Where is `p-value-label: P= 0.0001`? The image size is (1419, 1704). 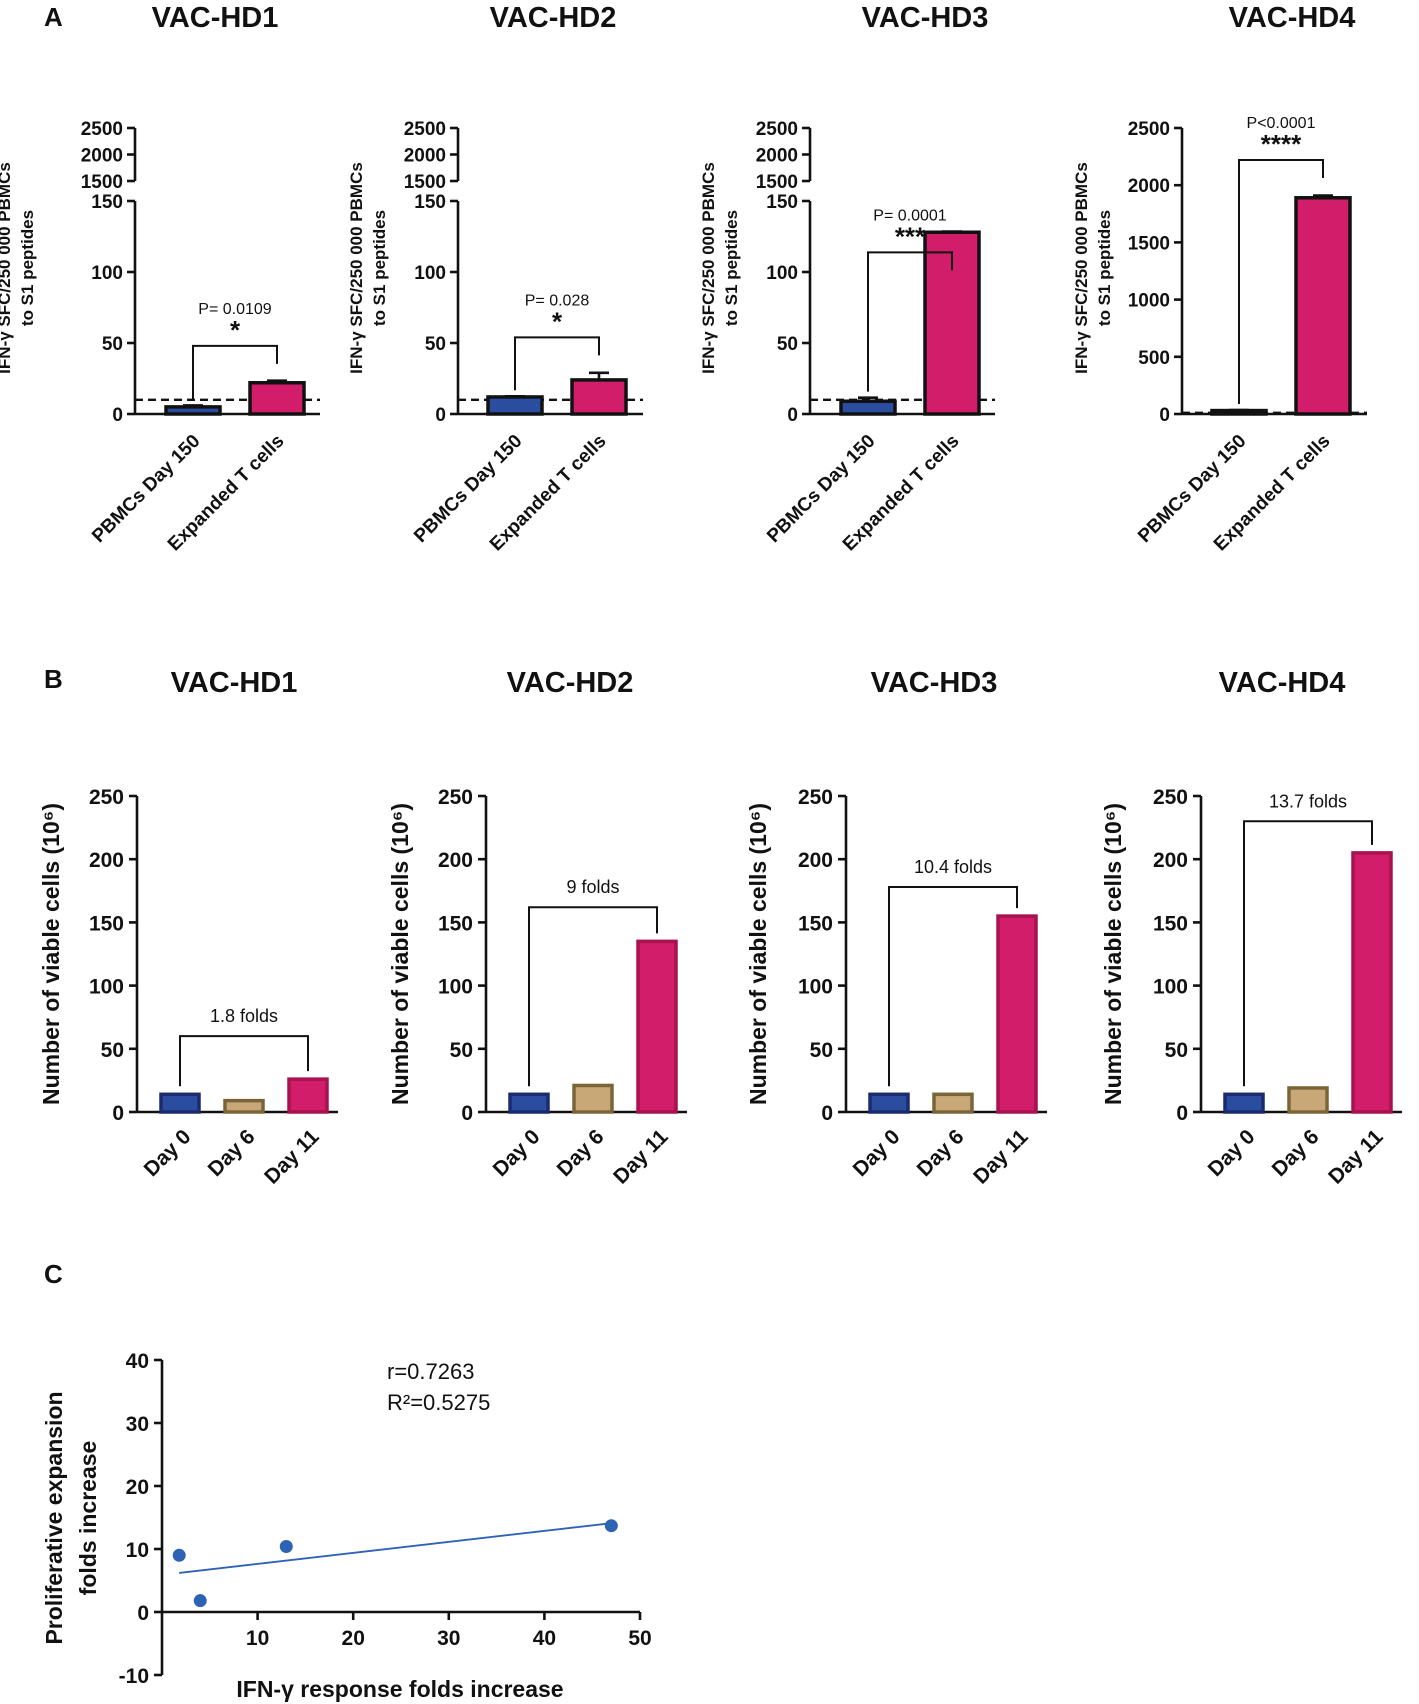
p-value-label: P= 0.0001 is located at coordinates (910, 215).